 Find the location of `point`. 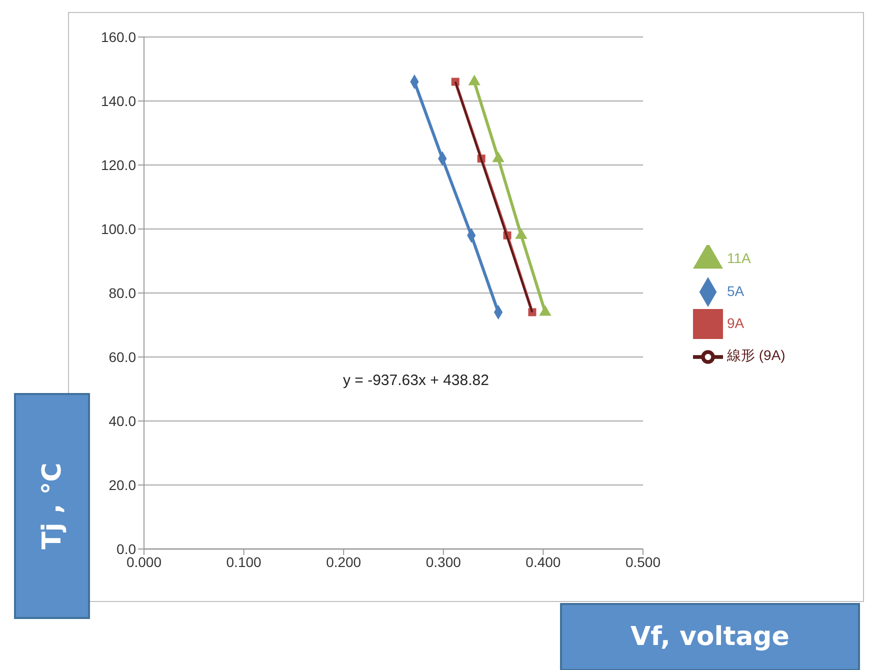

point is located at coordinates (498, 157).